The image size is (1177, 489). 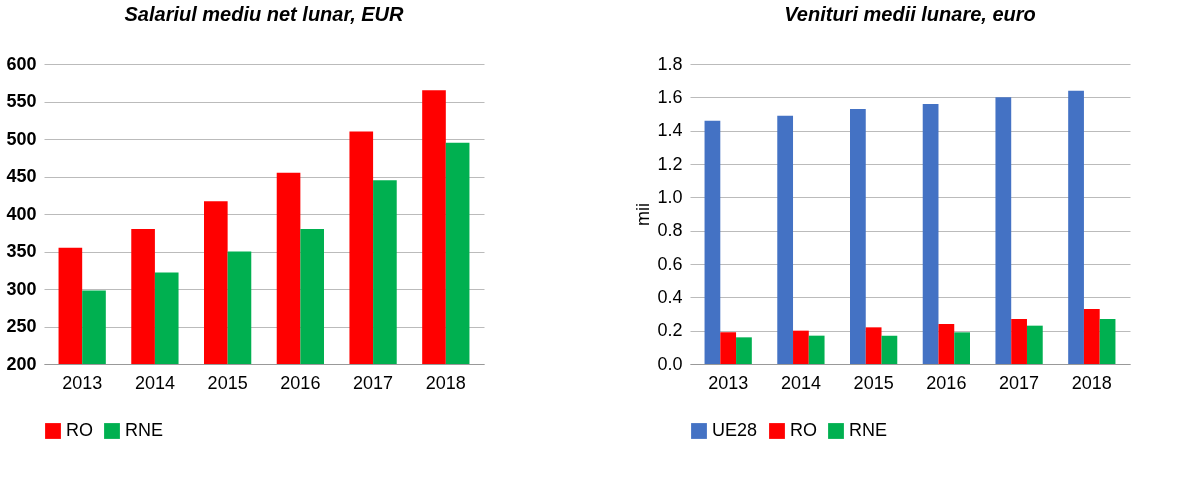 What do you see at coordinates (21, 176) in the screenshot?
I see `y-tick-label: 450` at bounding box center [21, 176].